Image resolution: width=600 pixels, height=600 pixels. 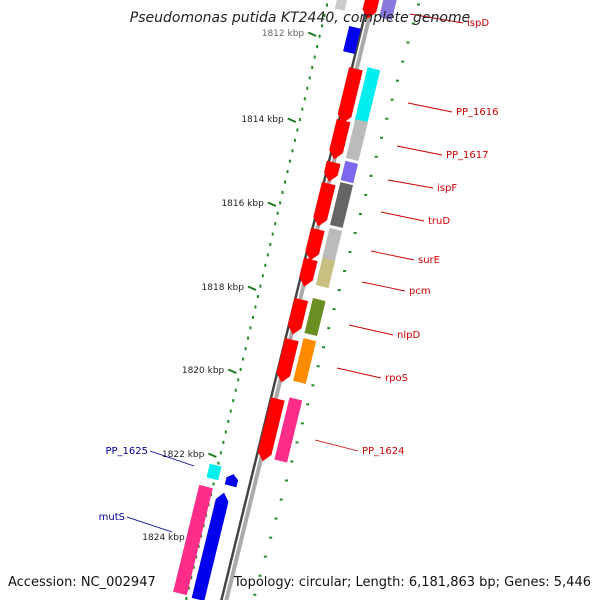 I want to click on gene-label-pp_1624: PP_1624, so click(x=383, y=451).